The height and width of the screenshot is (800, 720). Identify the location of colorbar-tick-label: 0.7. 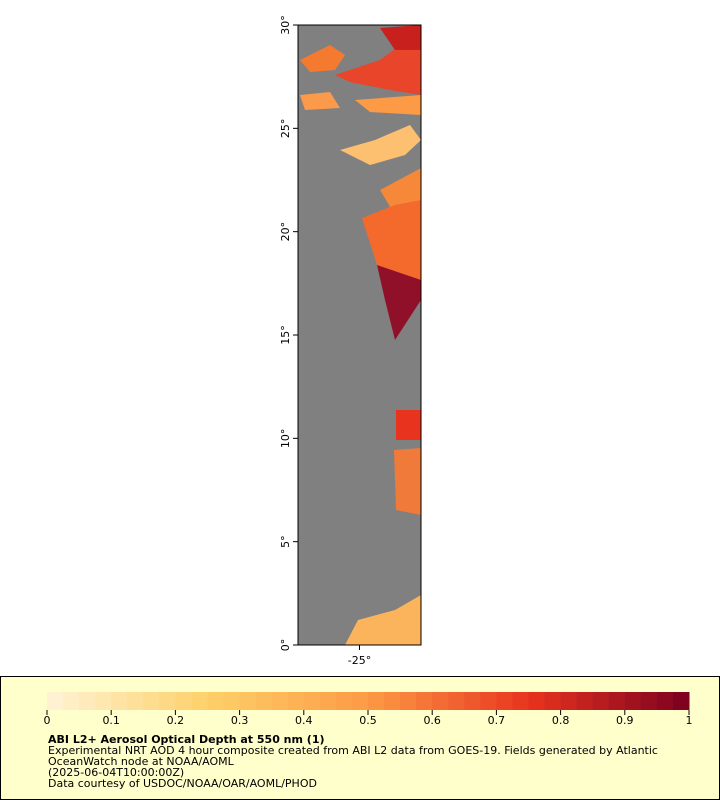
(497, 720).